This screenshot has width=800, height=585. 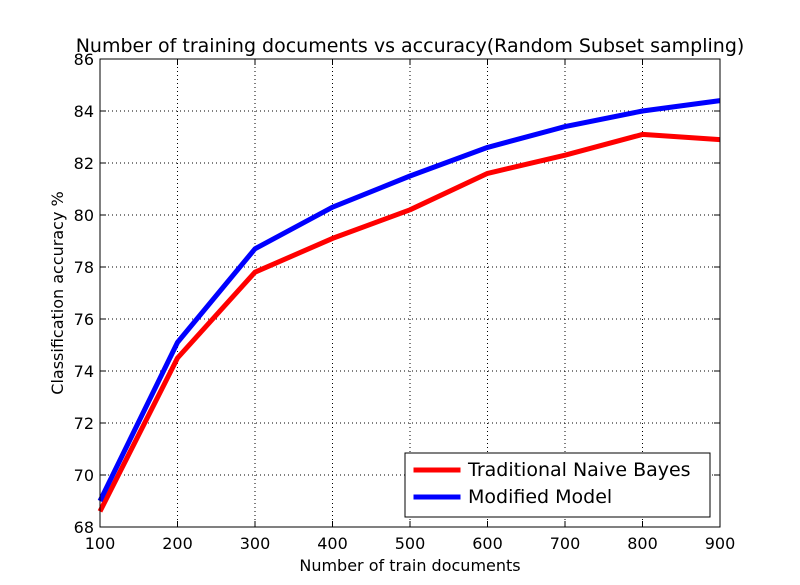 What do you see at coordinates (100, 543) in the screenshot?
I see `x-tick-label: 100` at bounding box center [100, 543].